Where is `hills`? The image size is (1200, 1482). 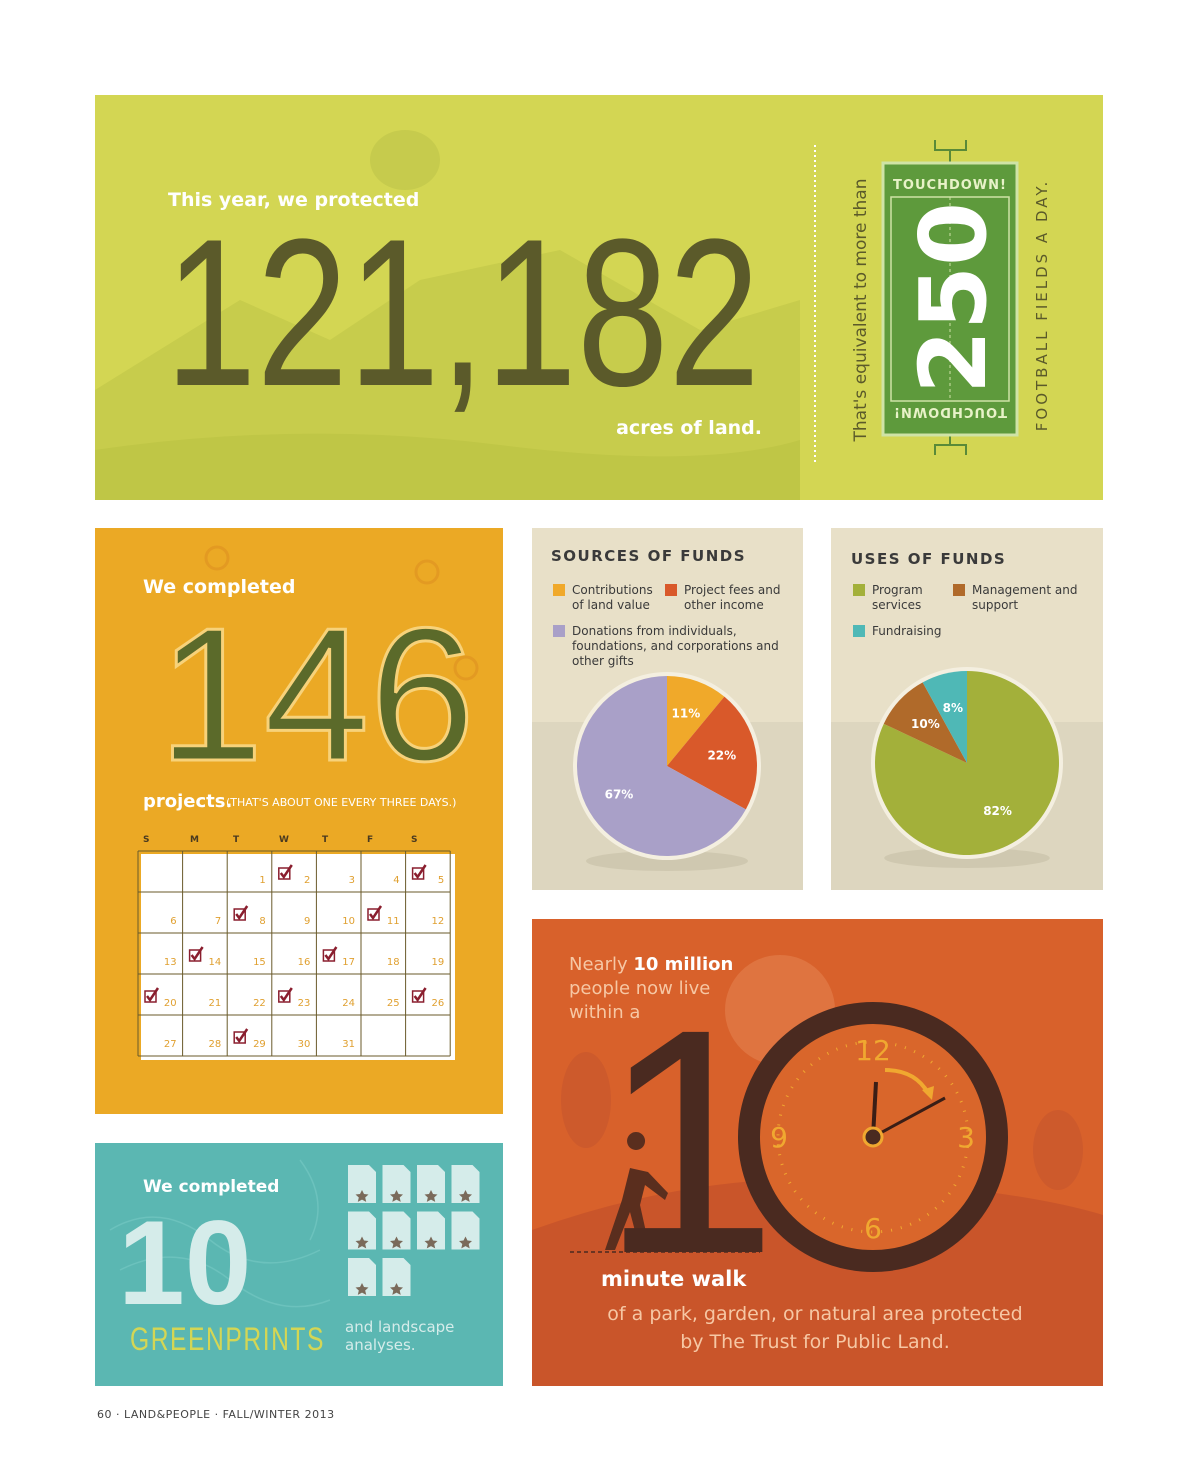
hills is located at coordinates (447, 466).